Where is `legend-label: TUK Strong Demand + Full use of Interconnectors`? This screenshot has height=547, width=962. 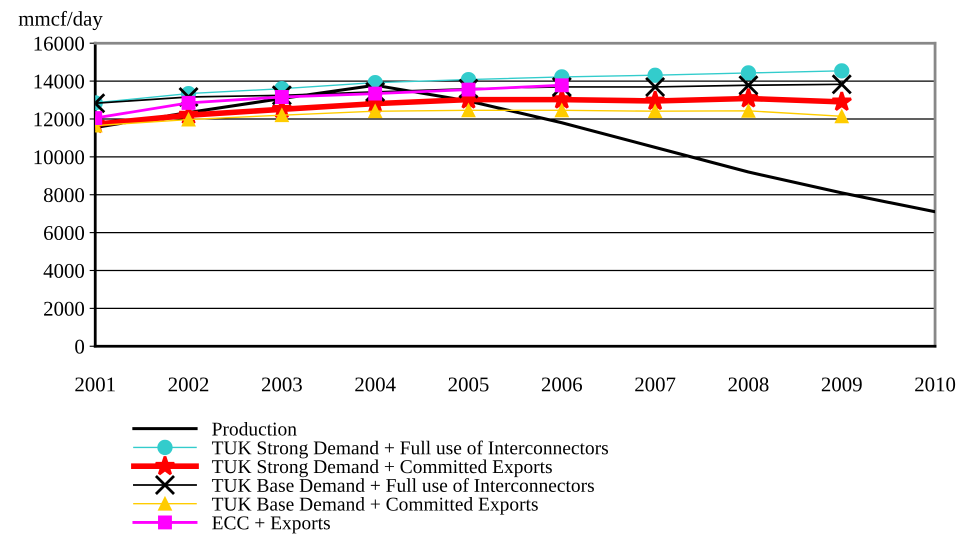 legend-label: TUK Strong Demand + Full use of Interconnectors is located at coordinates (410, 449).